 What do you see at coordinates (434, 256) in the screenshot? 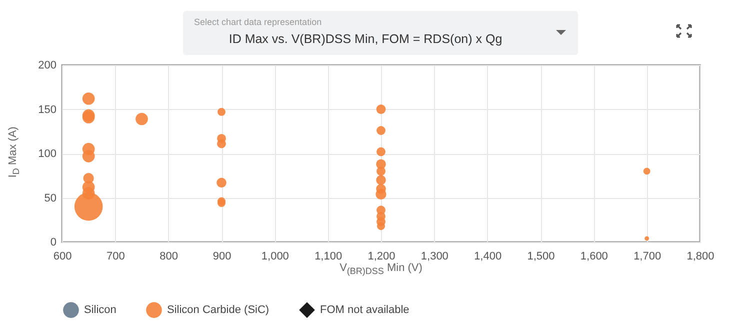
I see `x-tick-label: 1,300` at bounding box center [434, 256].